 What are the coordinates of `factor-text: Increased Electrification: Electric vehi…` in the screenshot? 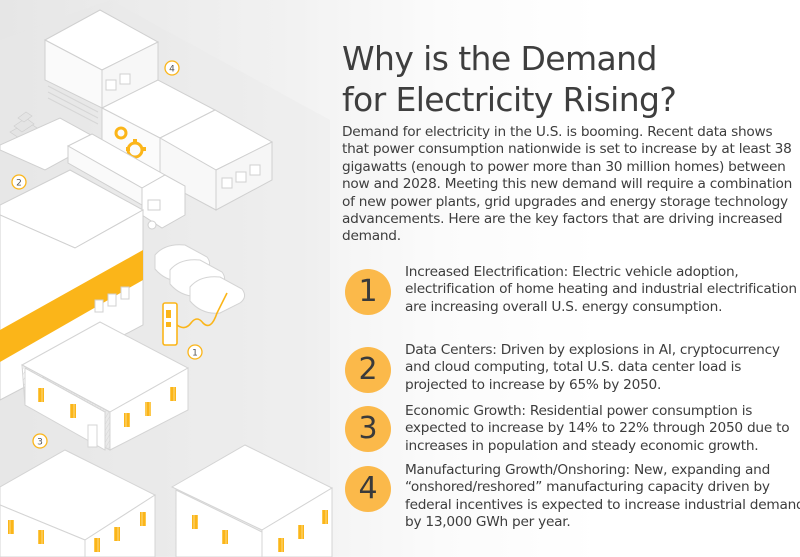 It's located at (601, 289).